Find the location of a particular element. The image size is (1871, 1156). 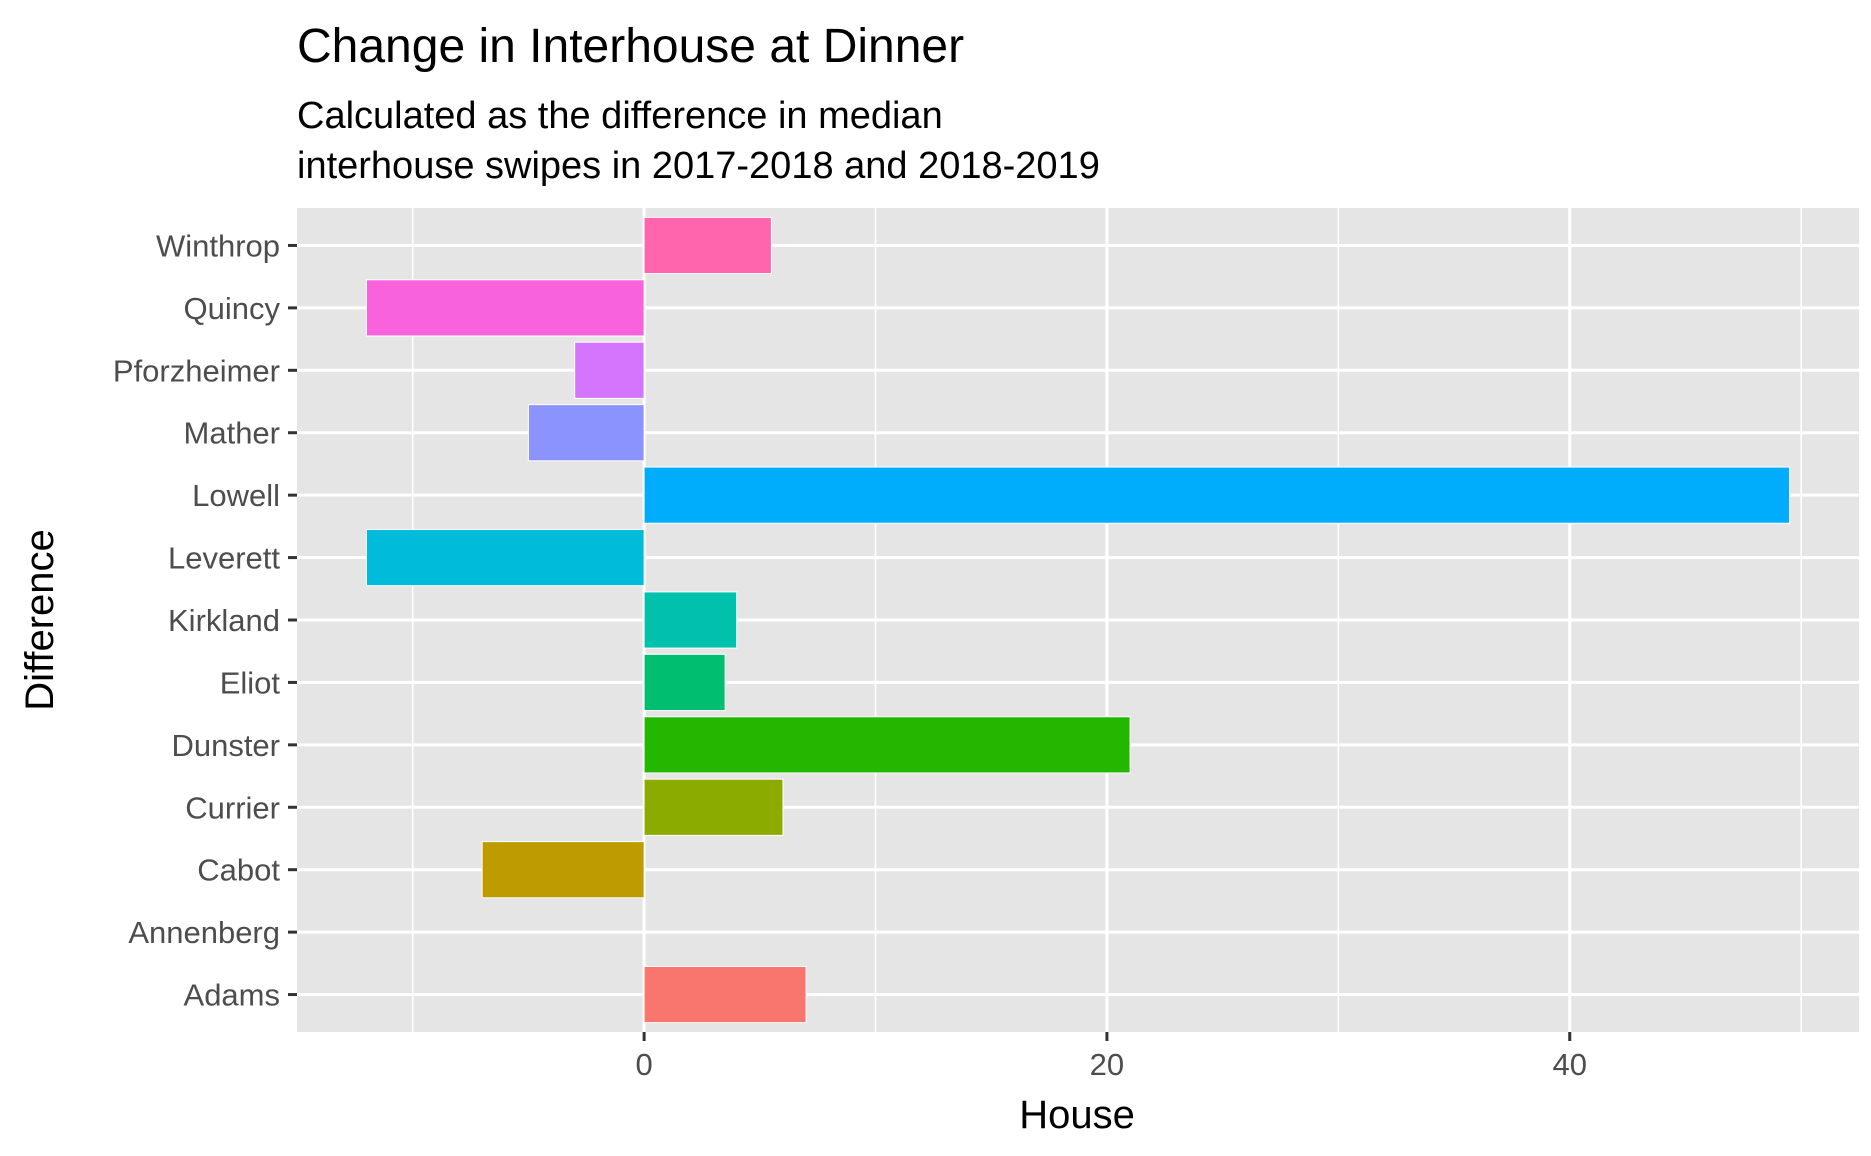

x-tick-label: 40 is located at coordinates (1569, 1064).